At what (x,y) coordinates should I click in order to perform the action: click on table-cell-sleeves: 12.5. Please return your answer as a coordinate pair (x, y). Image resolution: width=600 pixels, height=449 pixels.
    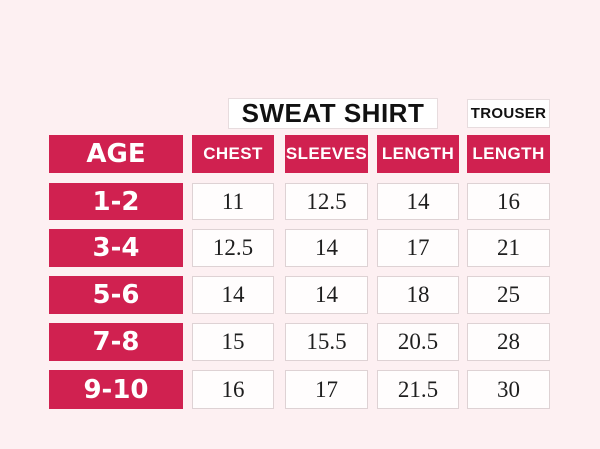
    Looking at the image, I should click on (326, 201).